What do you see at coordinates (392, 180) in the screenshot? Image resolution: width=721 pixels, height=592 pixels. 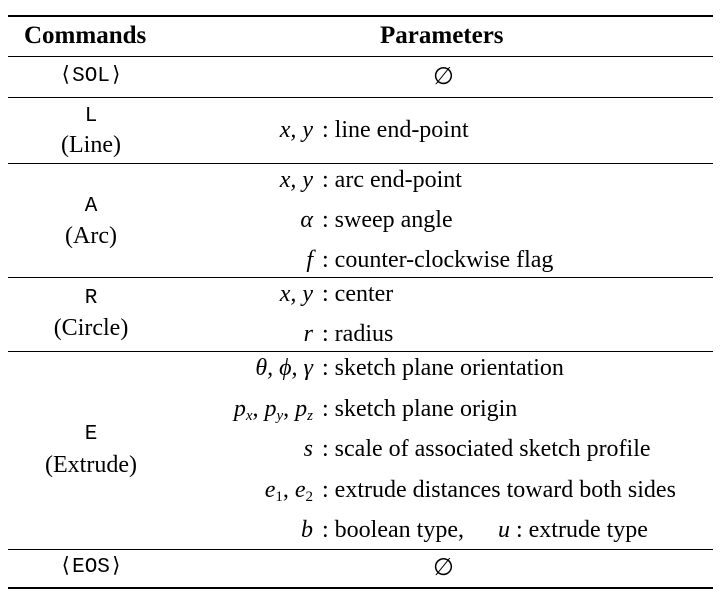 I see `param-desc: : arc end-point` at bounding box center [392, 180].